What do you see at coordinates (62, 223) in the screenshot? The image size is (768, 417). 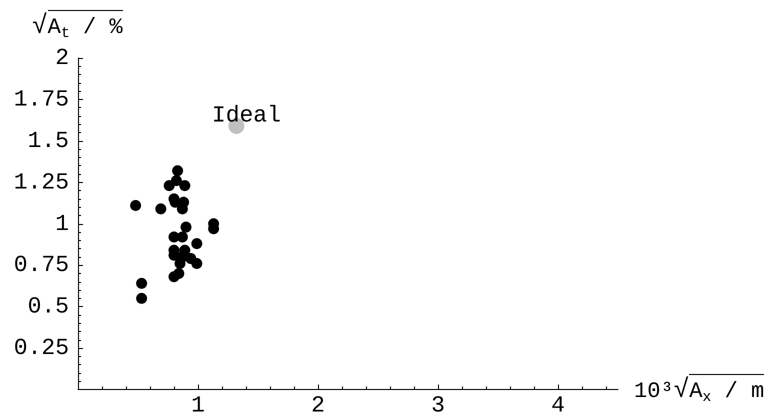 I see `y-tick-label: 1` at bounding box center [62, 223].